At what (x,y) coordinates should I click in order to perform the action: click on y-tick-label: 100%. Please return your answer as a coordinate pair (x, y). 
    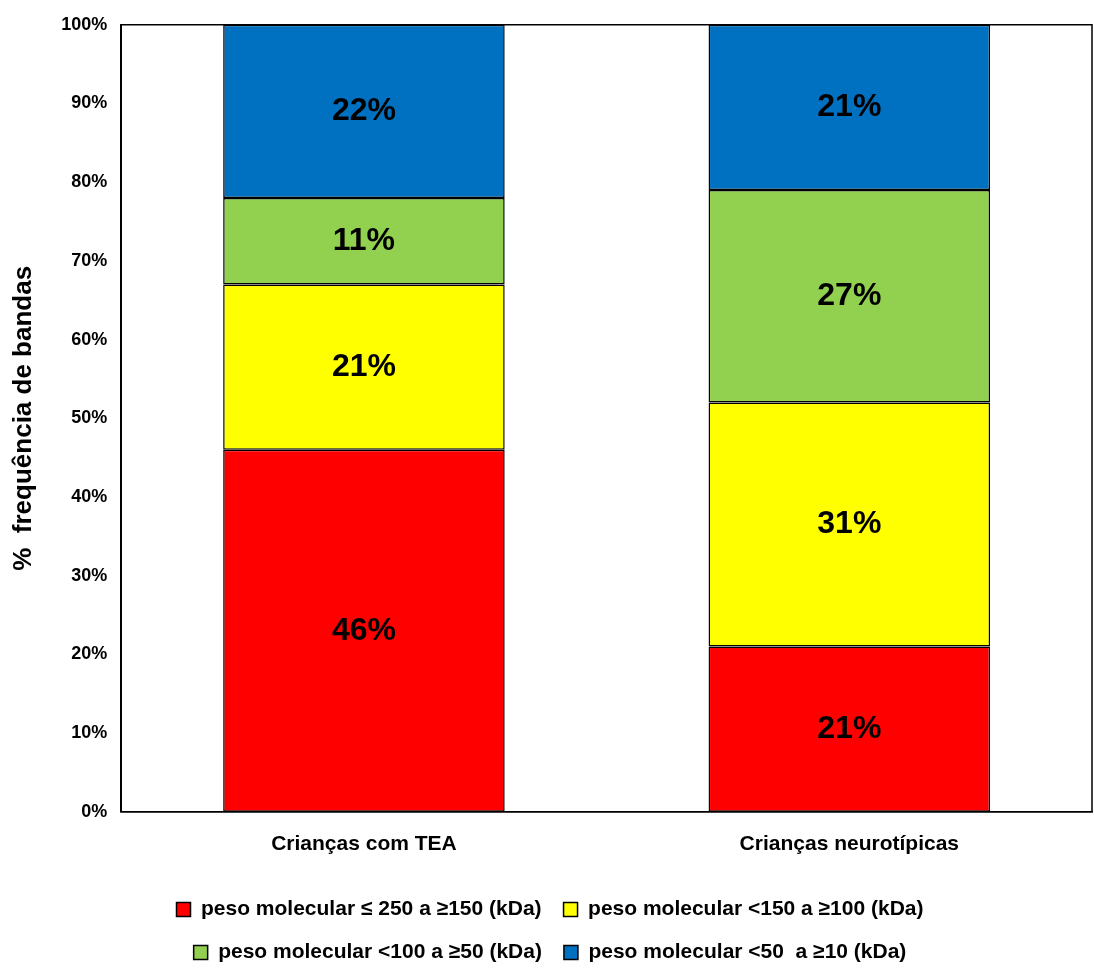
    Looking at the image, I should click on (84, 23).